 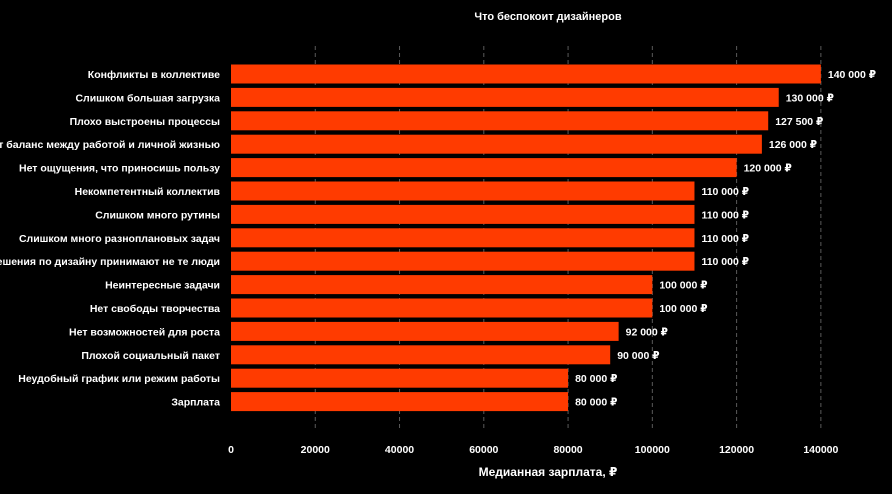 I want to click on value-label: 130 000 ₽, so click(x=810, y=98).